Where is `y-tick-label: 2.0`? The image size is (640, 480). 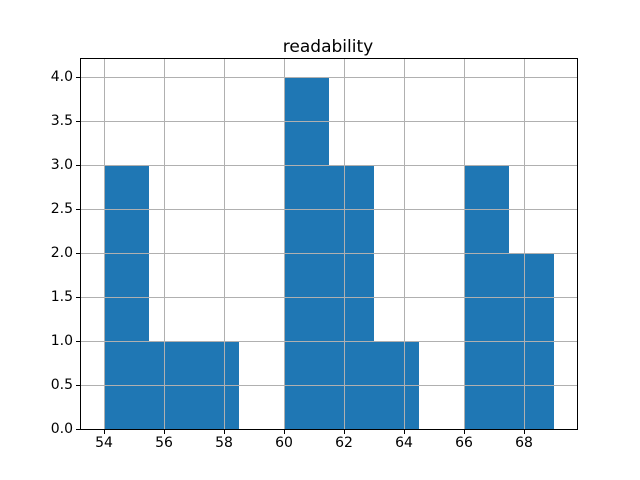 y-tick-label: 2.0 is located at coordinates (61, 253).